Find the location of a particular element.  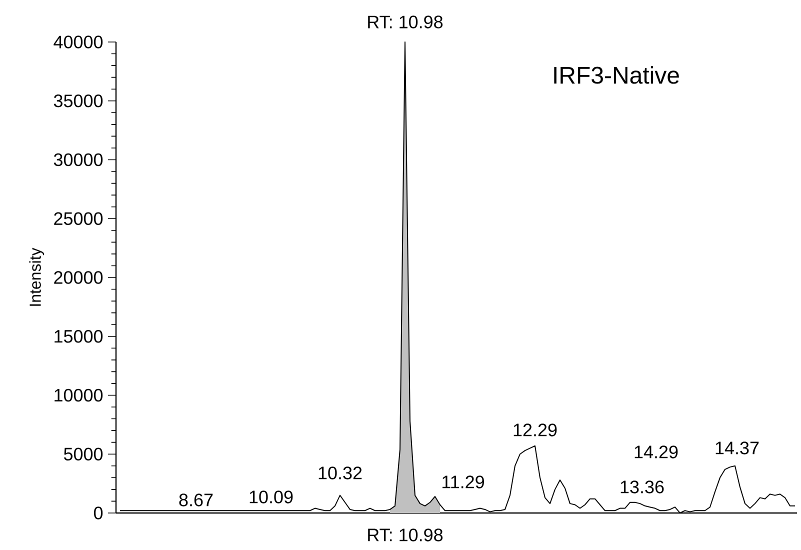

annotation: 10.32 is located at coordinates (340, 473).